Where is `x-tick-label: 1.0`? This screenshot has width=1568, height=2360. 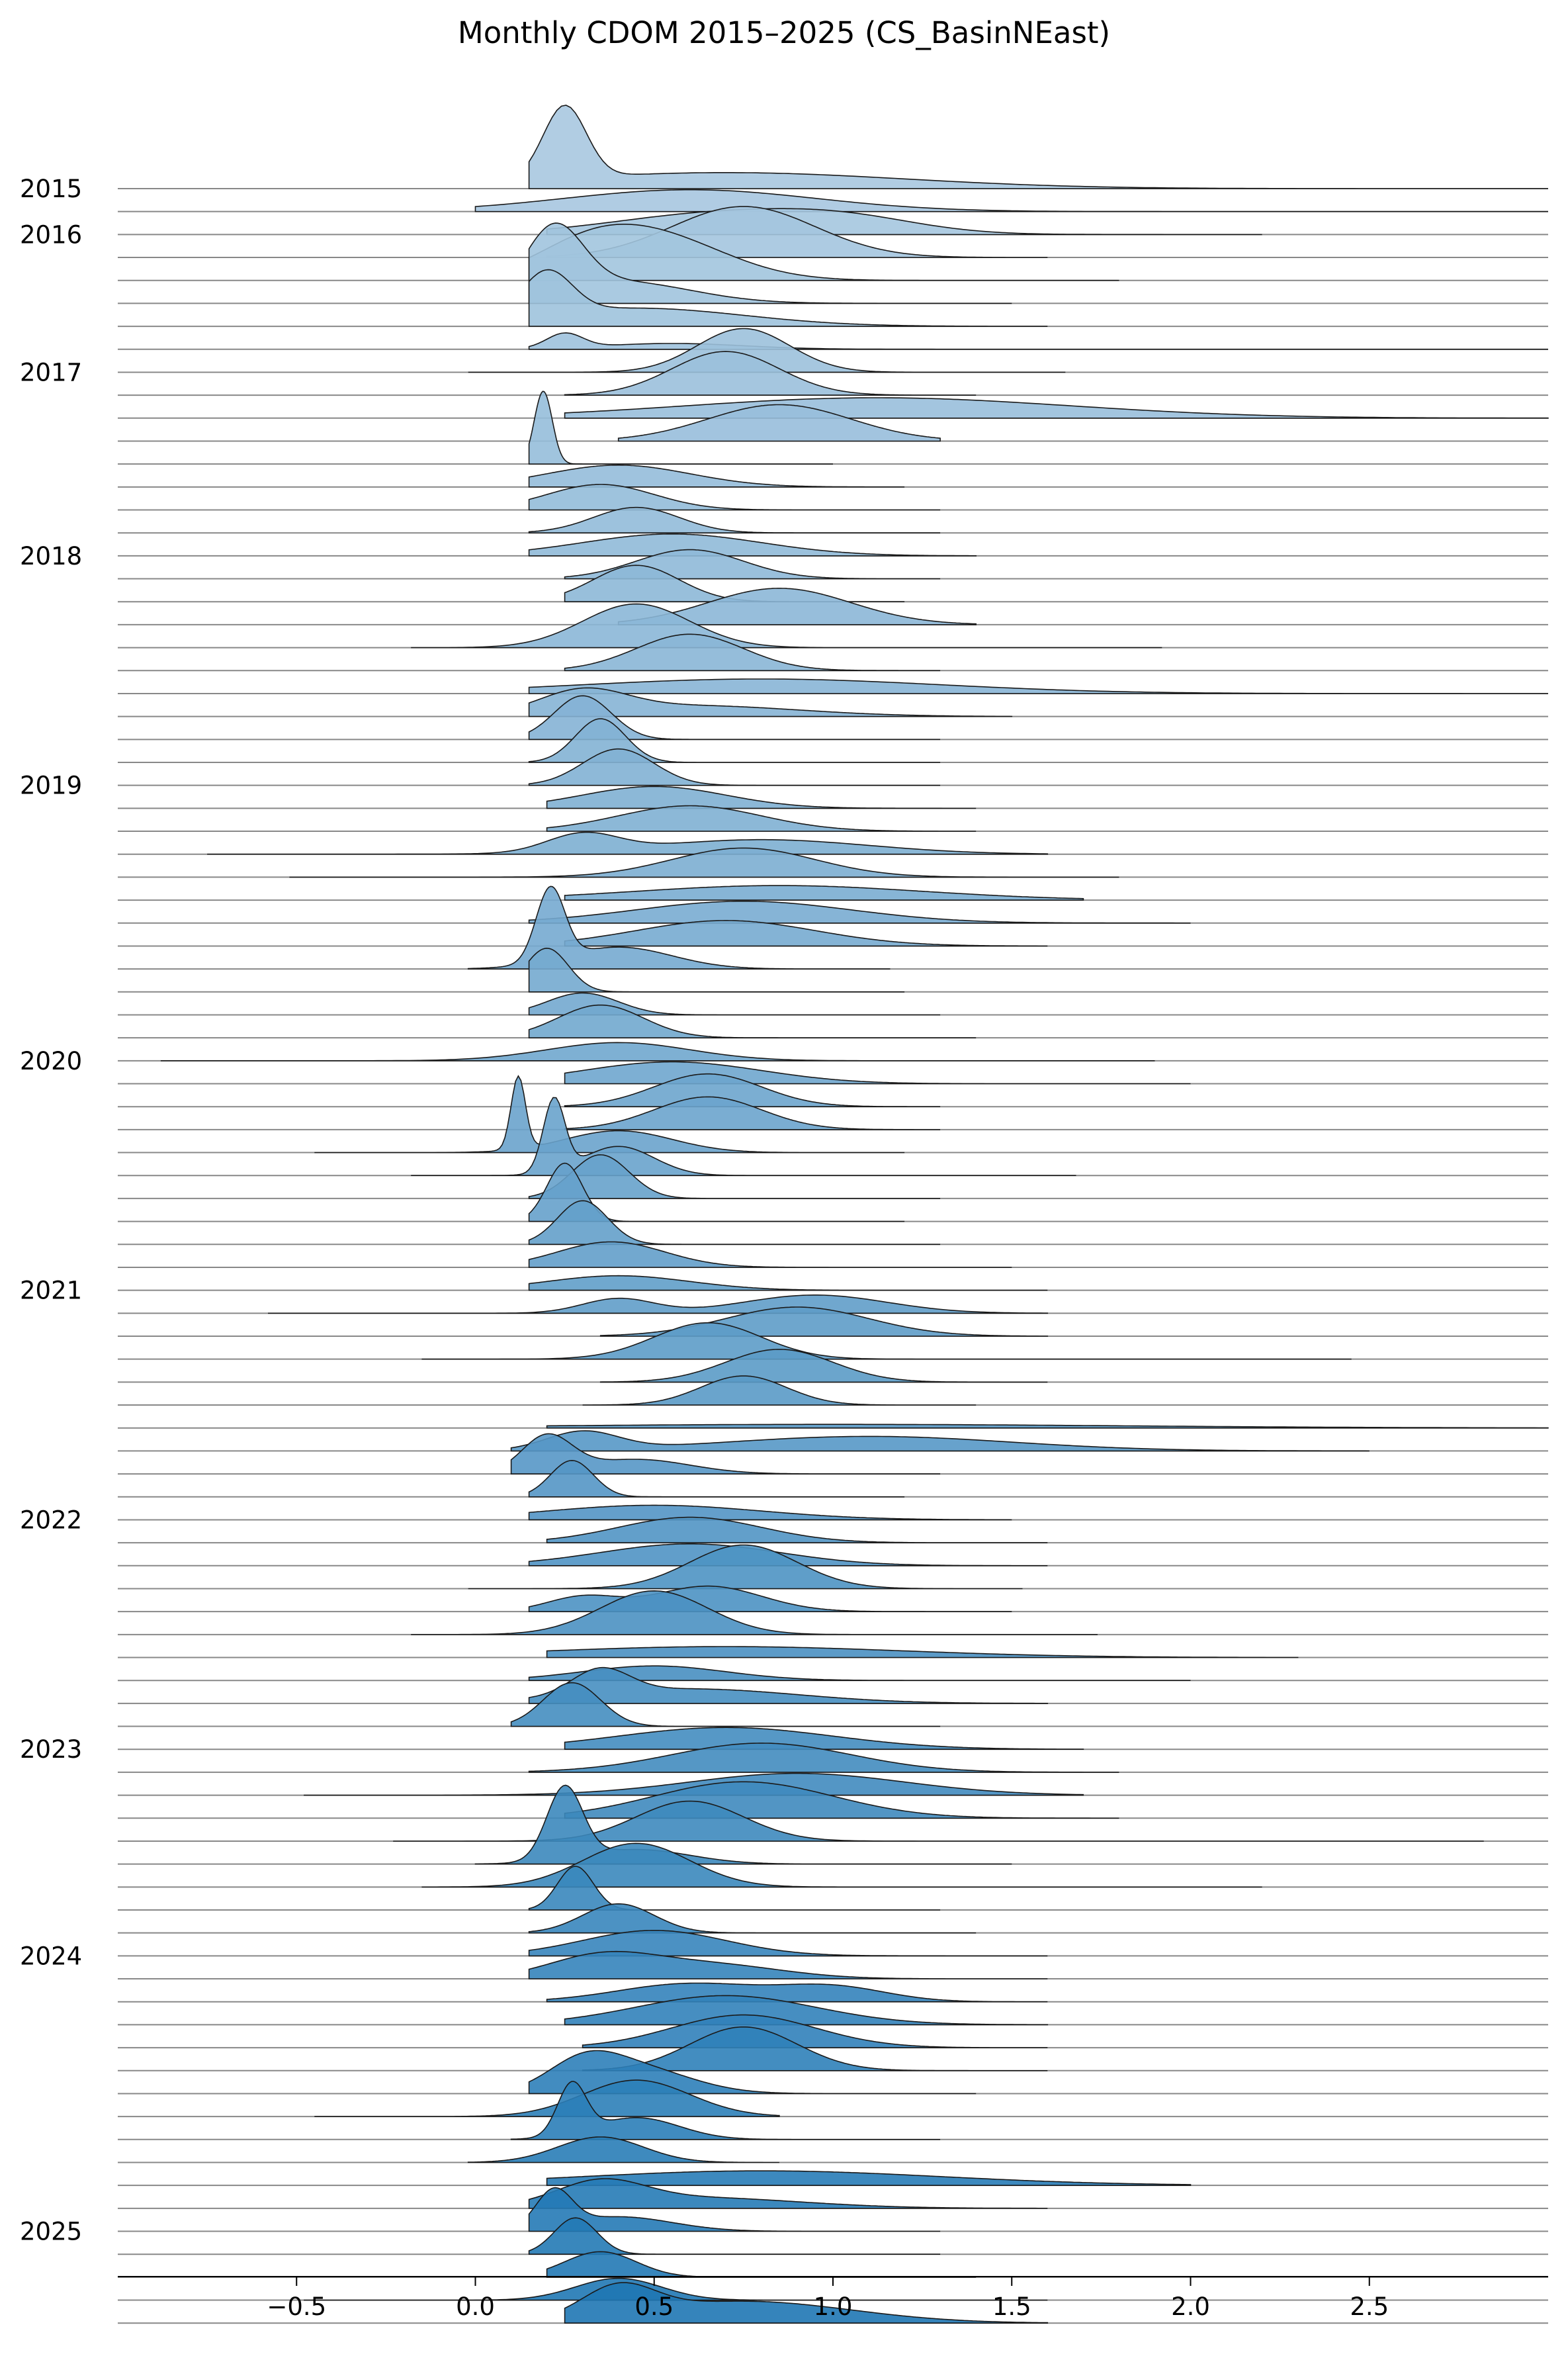
x-tick-label: 1.0 is located at coordinates (833, 2306).